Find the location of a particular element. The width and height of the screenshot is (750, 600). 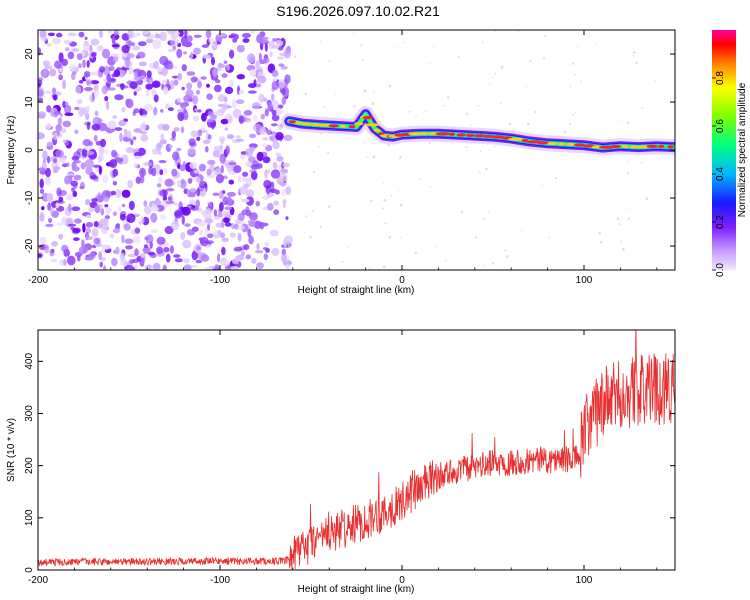

colorbar-ticks: 0.0 0.2 0.4 0.6 0.8 is located at coordinates (719, 174).